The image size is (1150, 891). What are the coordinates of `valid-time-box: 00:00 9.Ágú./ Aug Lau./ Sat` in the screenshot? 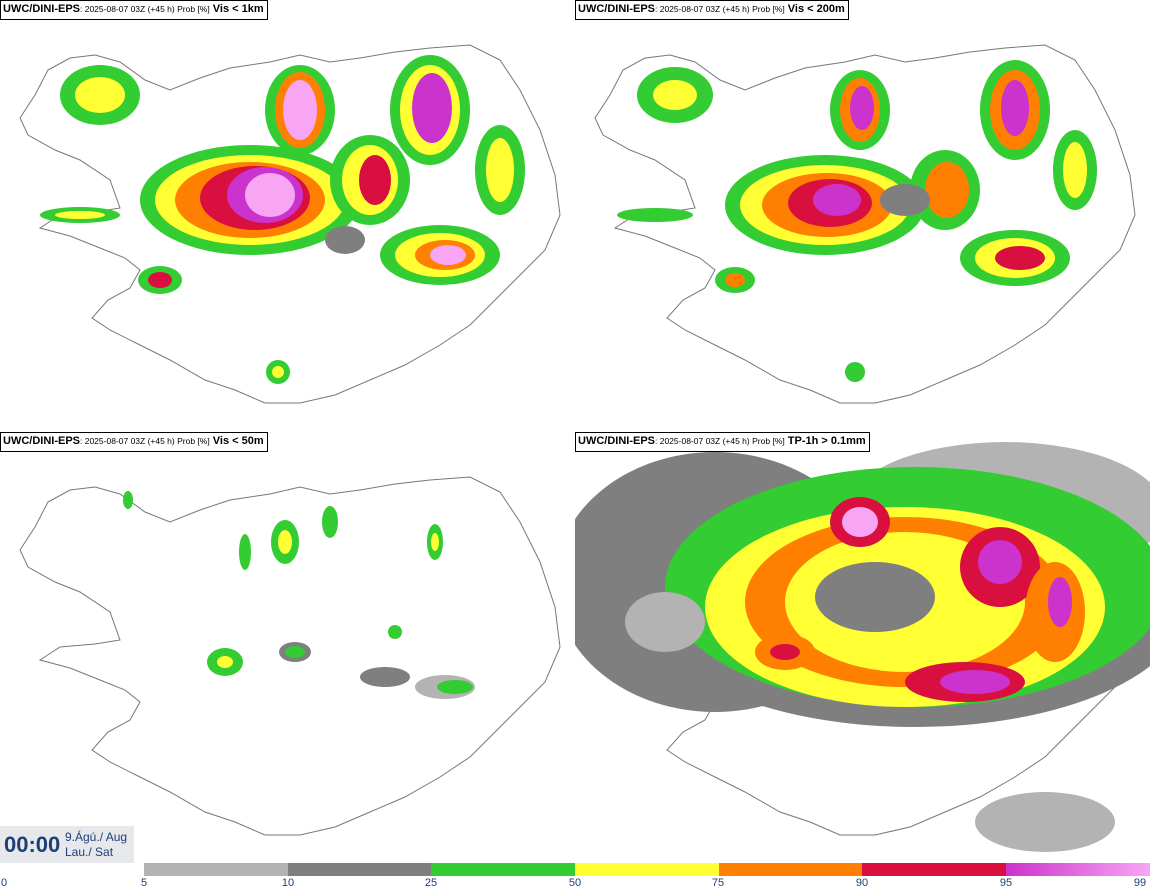 It's located at (67, 844).